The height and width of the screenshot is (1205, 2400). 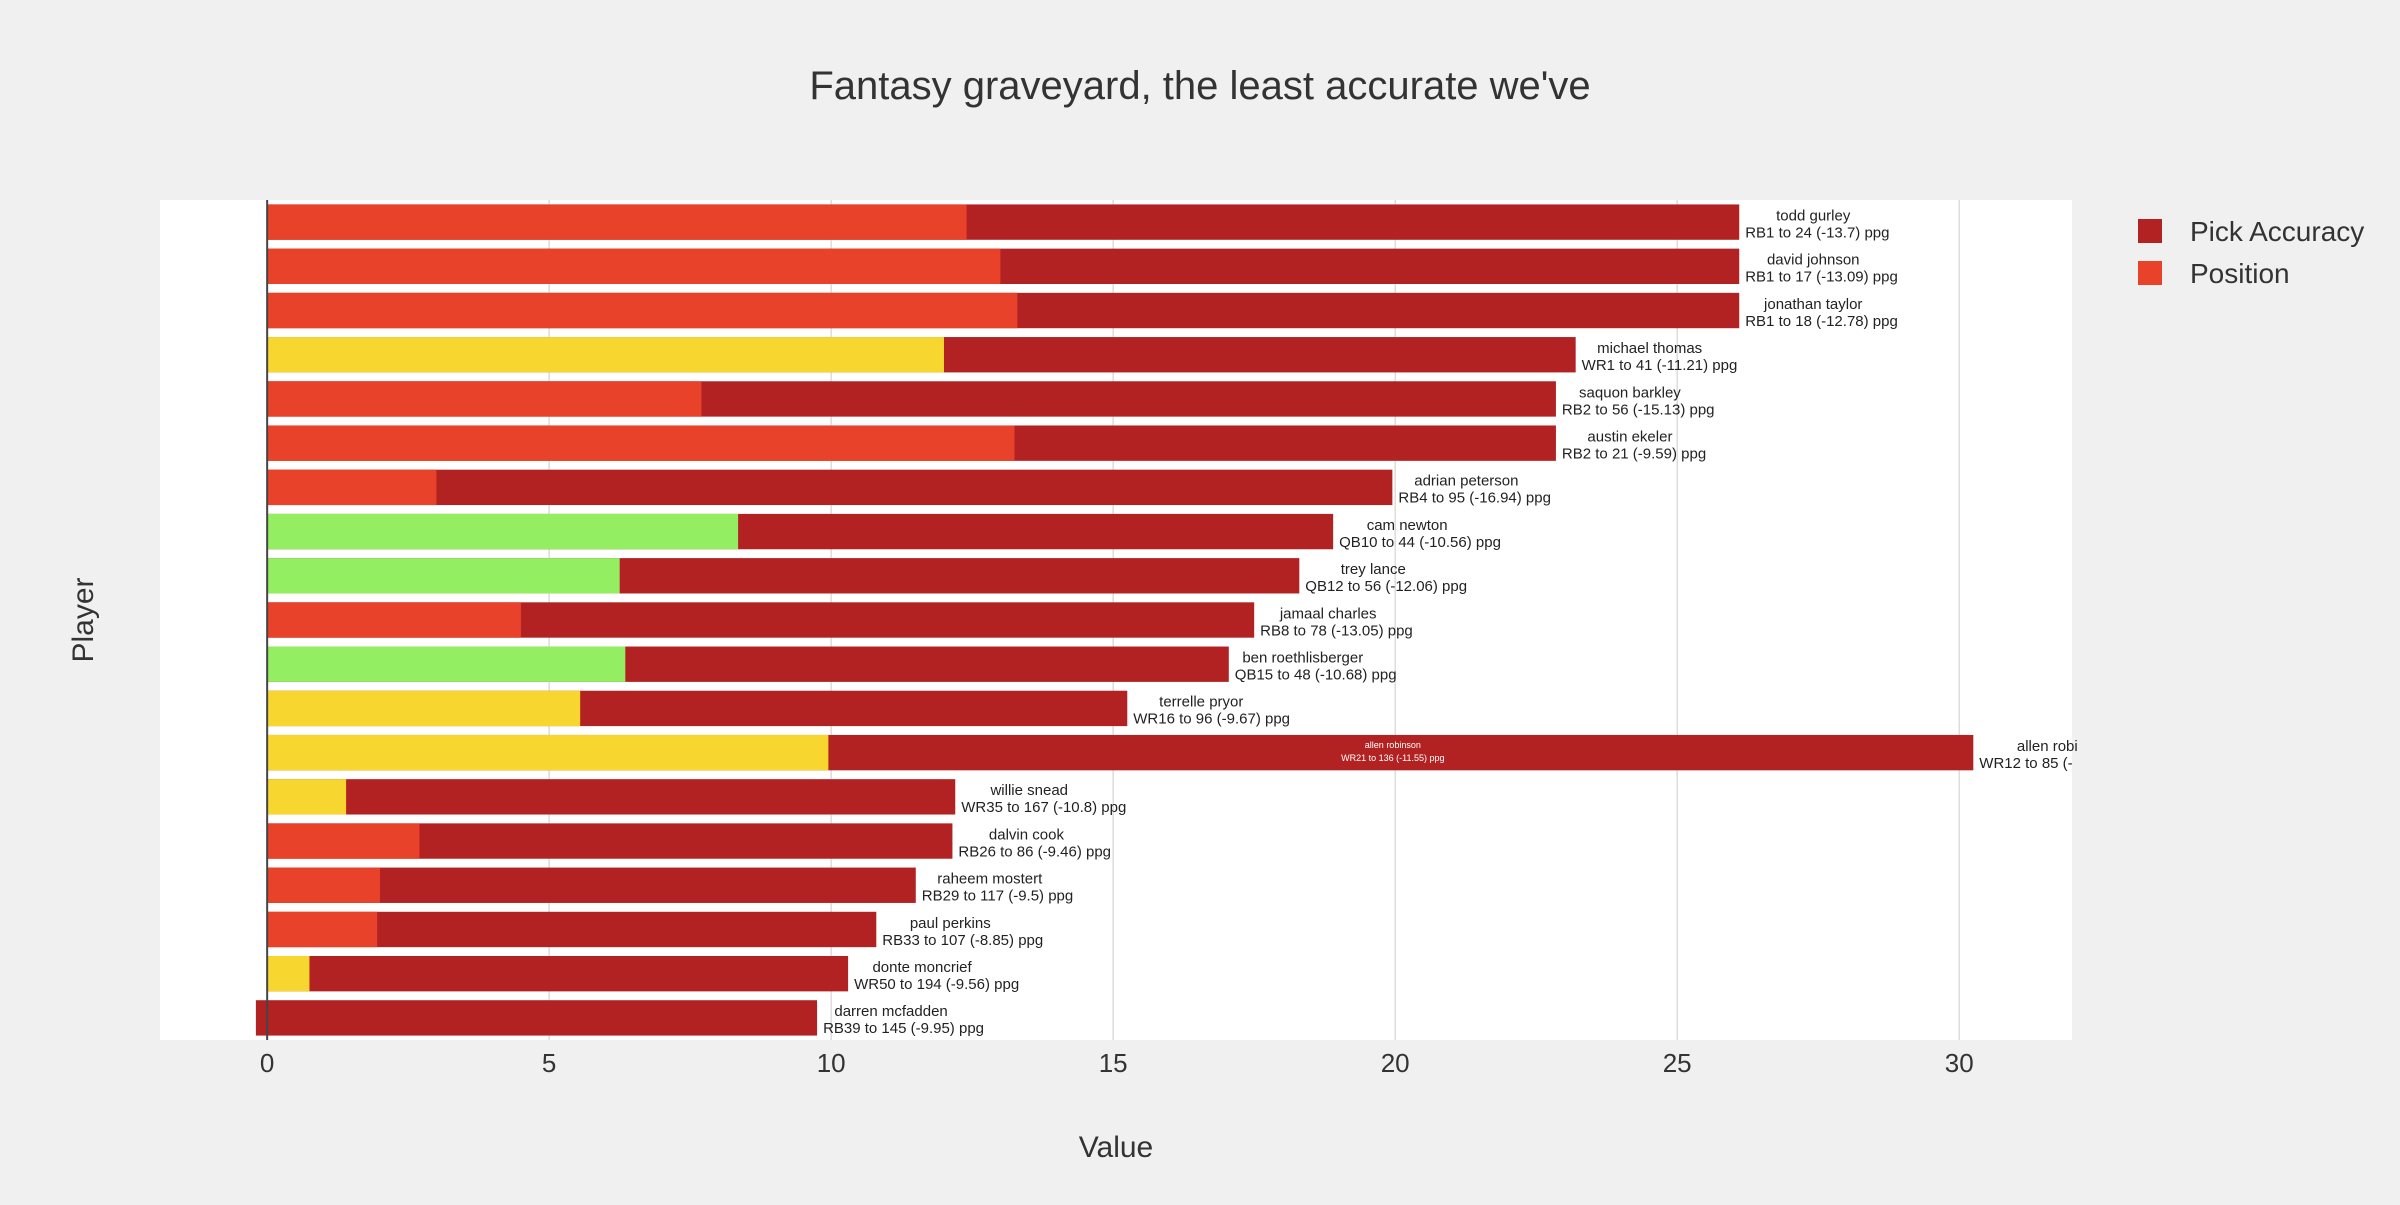 What do you see at coordinates (890, 1011) in the screenshot?
I see `player-name-label: darren mcfadden` at bounding box center [890, 1011].